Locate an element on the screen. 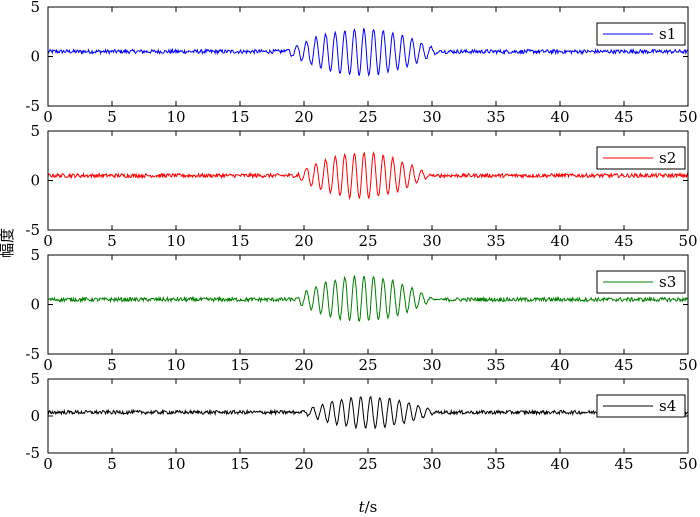  x-axis-label-rest: /s is located at coordinates (371, 507).